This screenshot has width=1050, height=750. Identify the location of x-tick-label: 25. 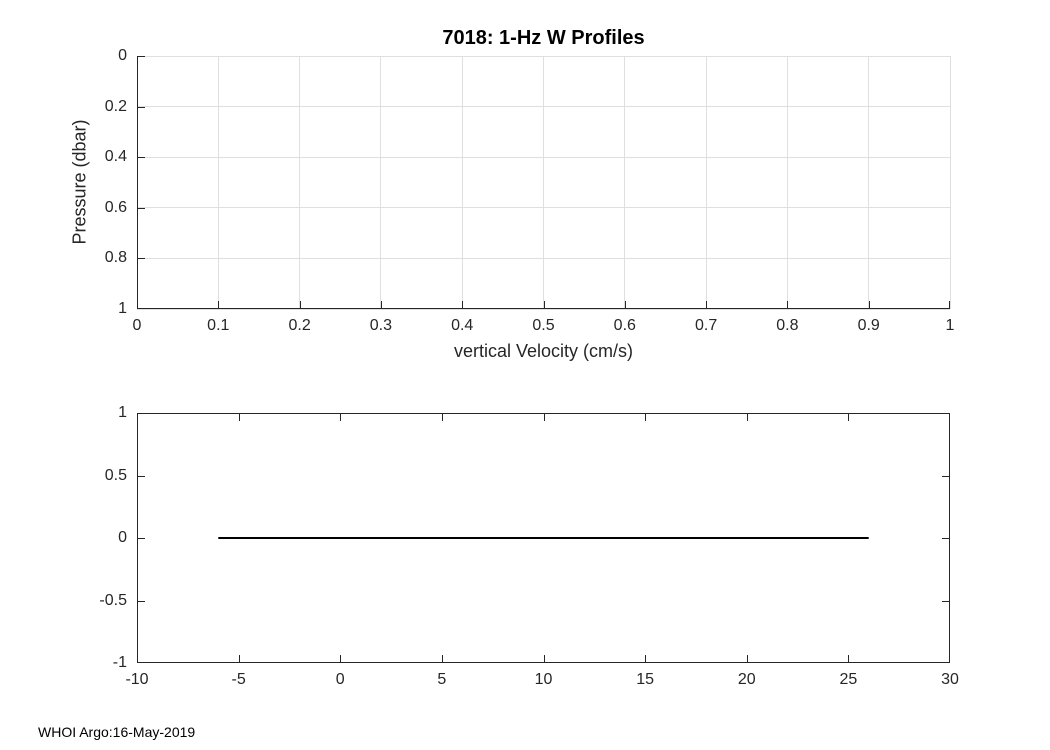
(848, 679).